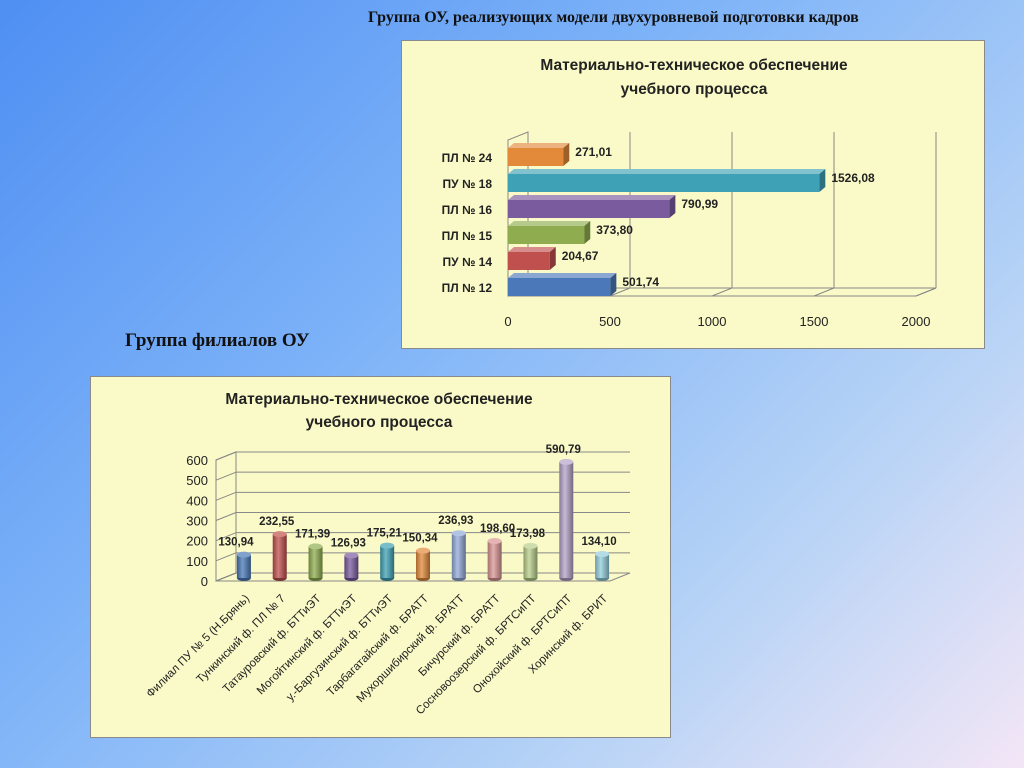 Image resolution: width=1024 pixels, height=768 pixels. Describe the element at coordinates (528, 534) in the screenshot. I see `chart2-value-label: 173,98` at that location.